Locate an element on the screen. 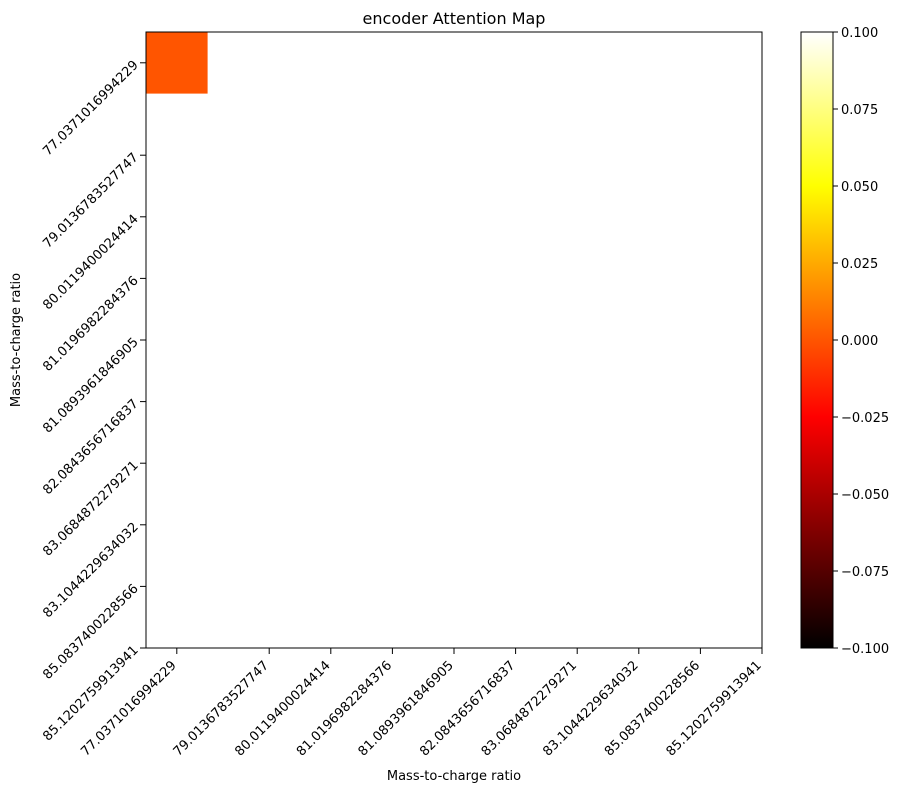 The width and height of the screenshot is (902, 794). heatmap-cells is located at coordinates (177, 63).